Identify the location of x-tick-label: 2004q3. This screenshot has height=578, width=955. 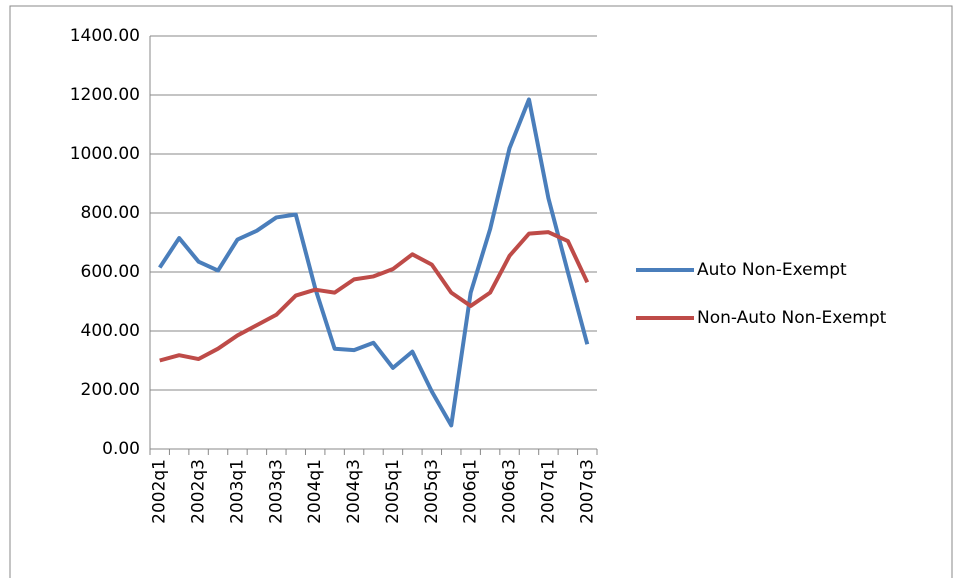
(354, 491).